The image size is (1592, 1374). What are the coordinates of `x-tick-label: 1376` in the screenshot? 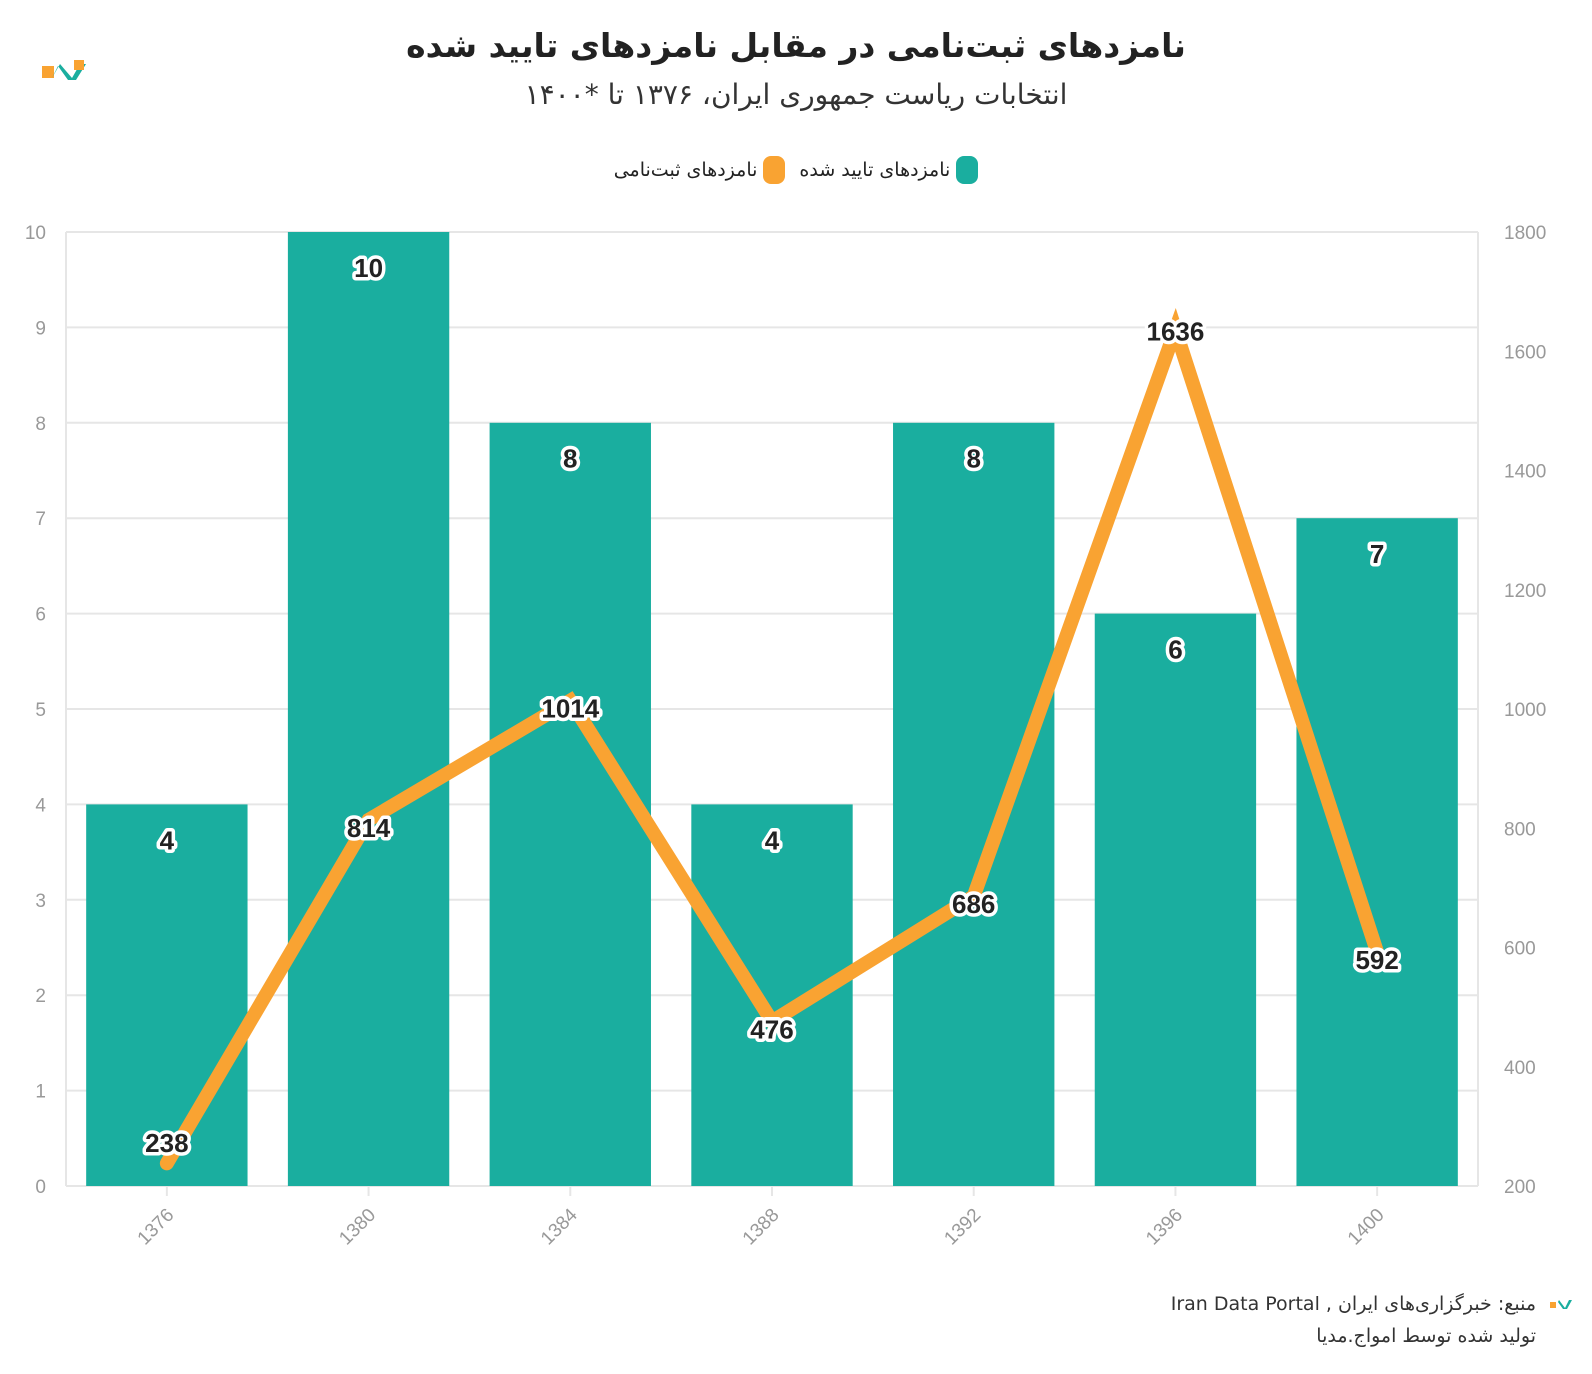 It's located at (156, 1227).